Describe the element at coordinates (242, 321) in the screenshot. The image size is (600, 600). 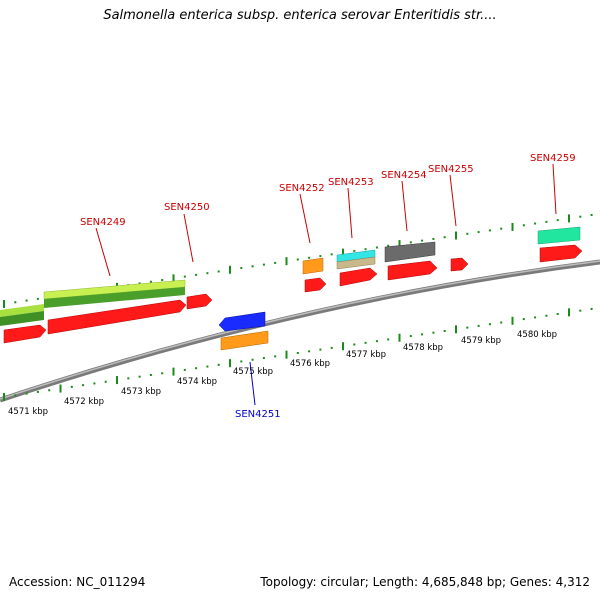
I see `gene-block-sen4251-blue` at that location.